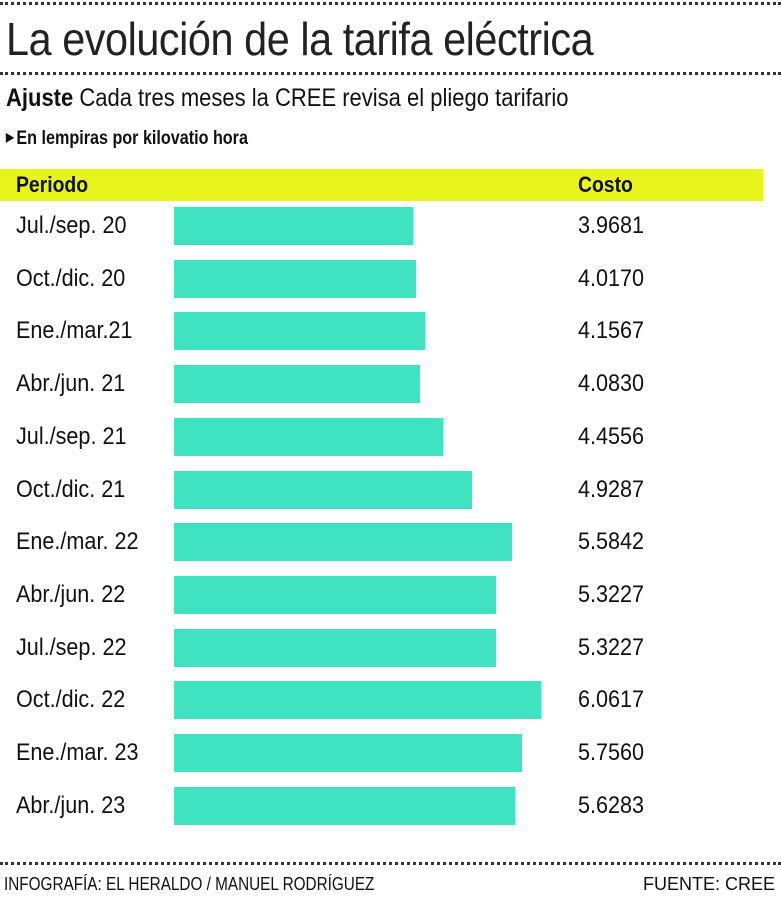 This screenshot has height=900, width=781. I want to click on category-label: Jul./sep. 21, so click(71, 436).